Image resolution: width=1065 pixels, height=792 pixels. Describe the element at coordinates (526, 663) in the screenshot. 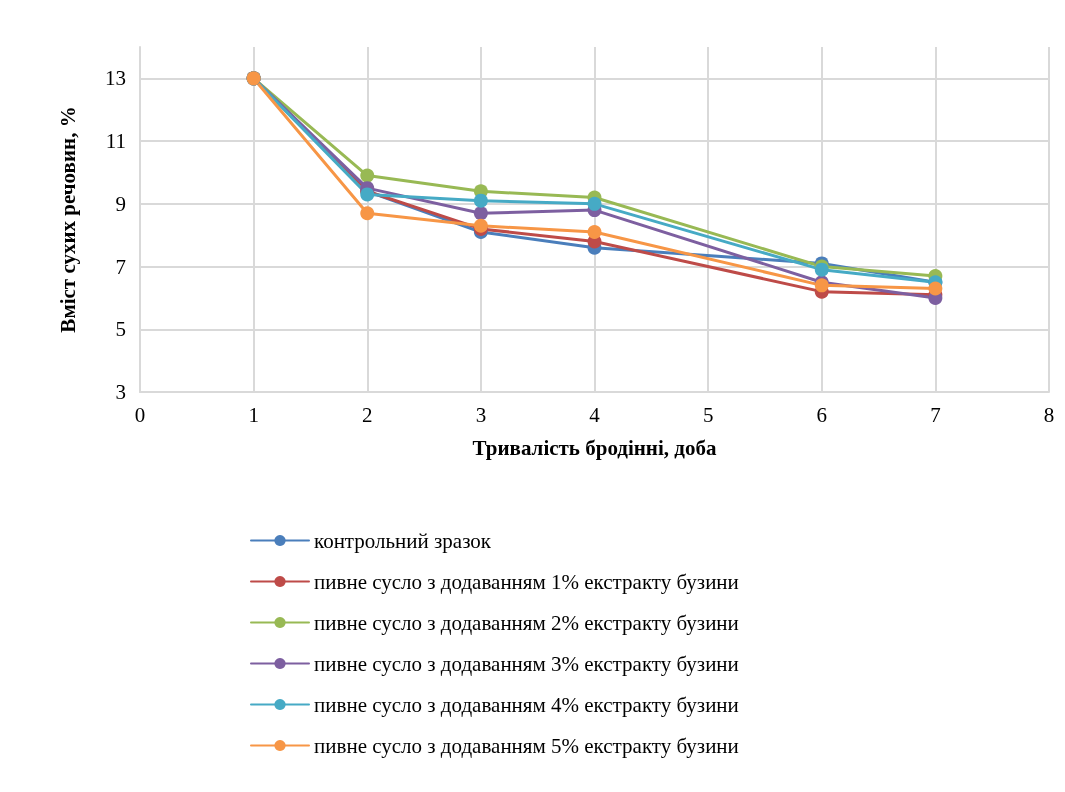

I see `legend-label: пивне сусло з додаванням 3% екстракту бузини` at that location.